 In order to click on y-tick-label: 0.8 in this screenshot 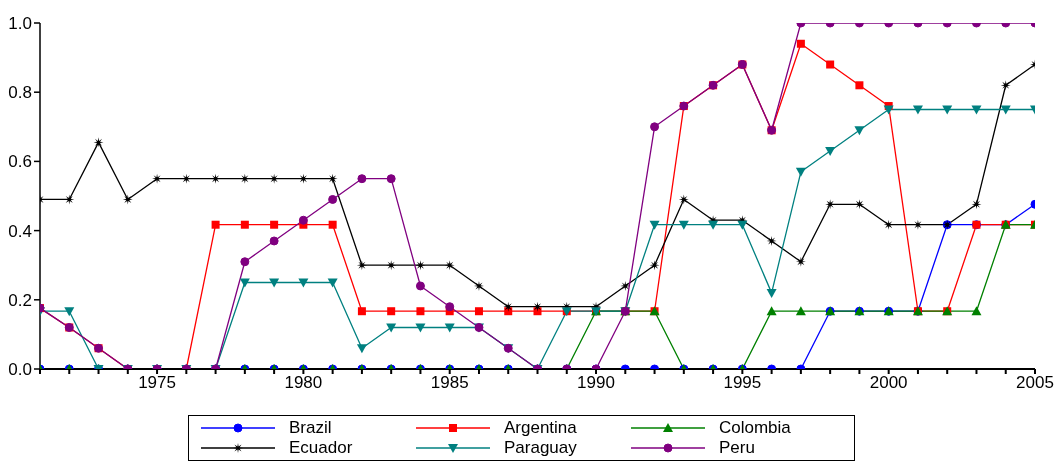, I will do `click(20, 93)`.